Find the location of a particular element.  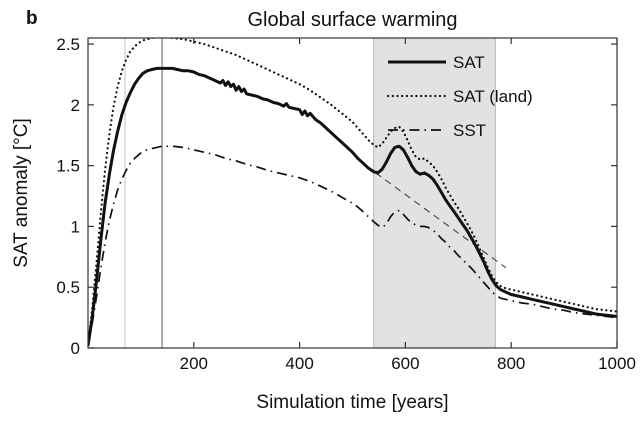

legend-label-2: SAT (land) is located at coordinates (493, 96).